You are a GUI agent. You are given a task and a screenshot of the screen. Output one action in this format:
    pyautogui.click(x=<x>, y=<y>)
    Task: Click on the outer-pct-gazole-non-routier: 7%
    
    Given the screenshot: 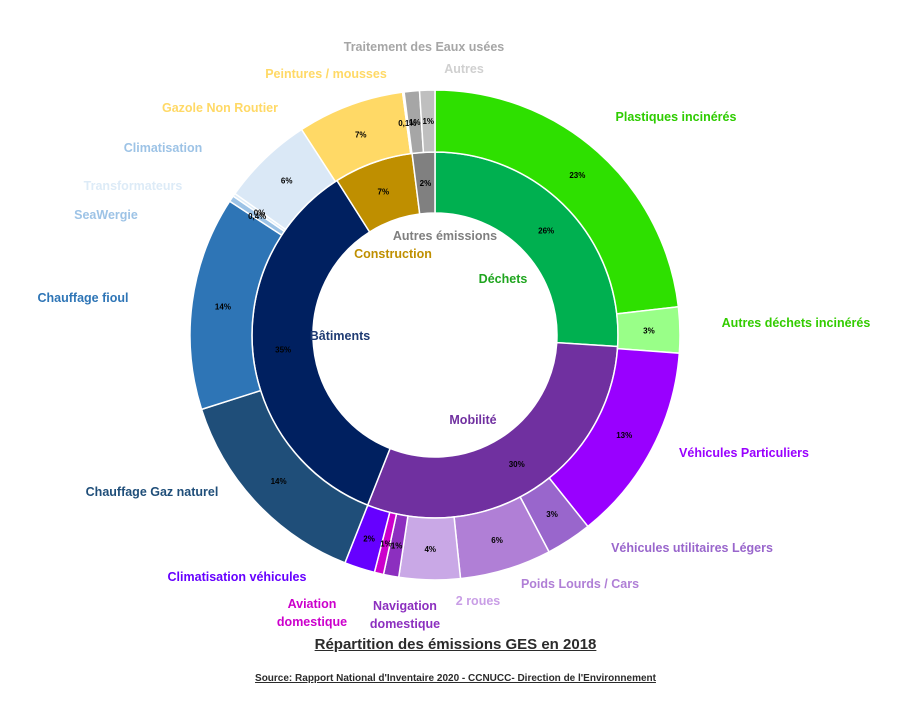 What is the action you would take?
    pyautogui.click(x=361, y=134)
    